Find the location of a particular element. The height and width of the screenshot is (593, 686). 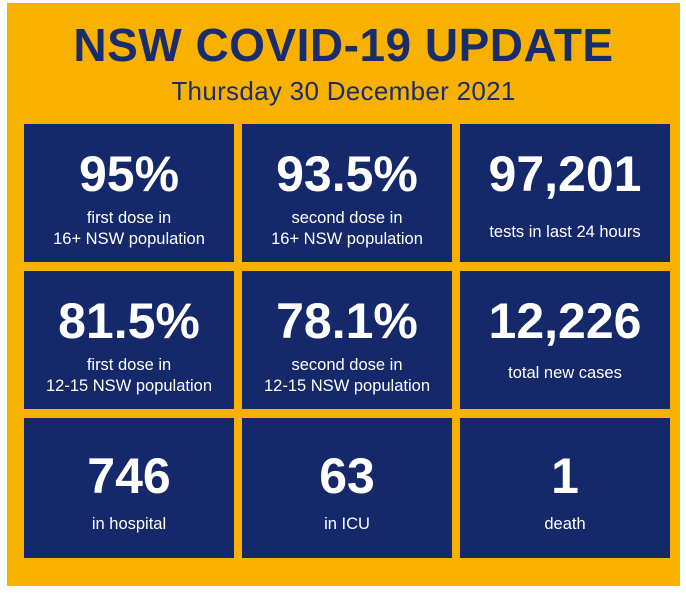

stat-tile-death: 1 death is located at coordinates (565, 488).